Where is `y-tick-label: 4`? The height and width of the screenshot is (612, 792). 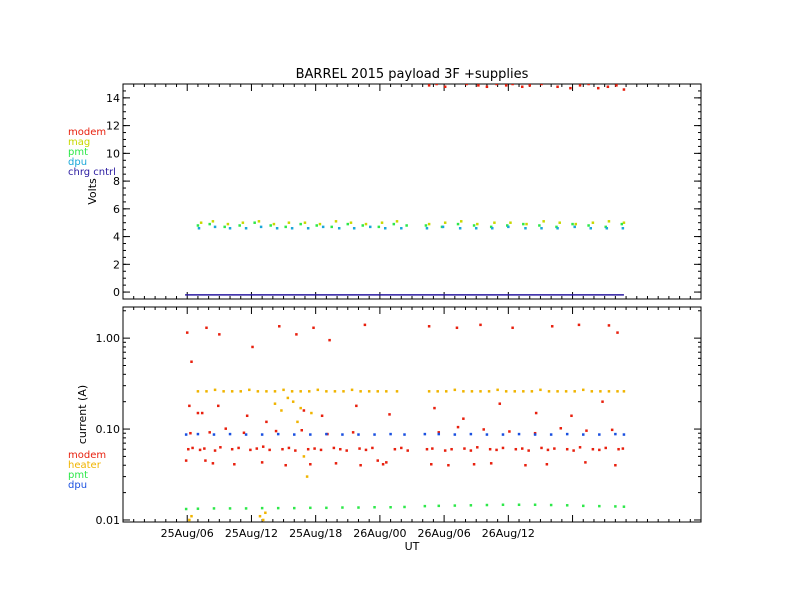 y-tick-label: 4 is located at coordinates (116, 237).